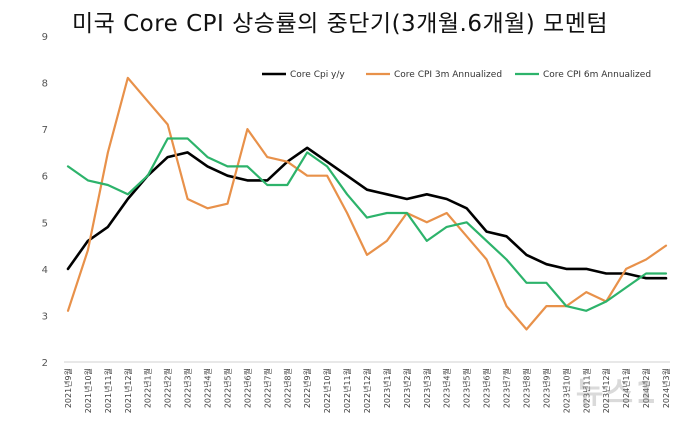 Image resolution: width=680 pixels, height=428 pixels. I want to click on x-tick-label: 2023년5월, so click(467, 388).